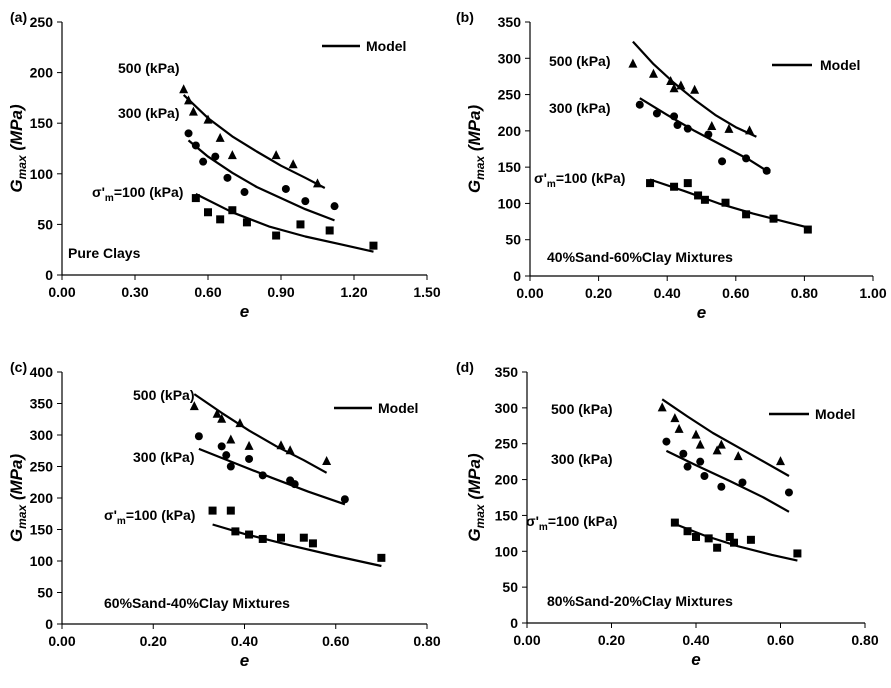  I want to click on y-tick-label: 50, so click(45, 593).